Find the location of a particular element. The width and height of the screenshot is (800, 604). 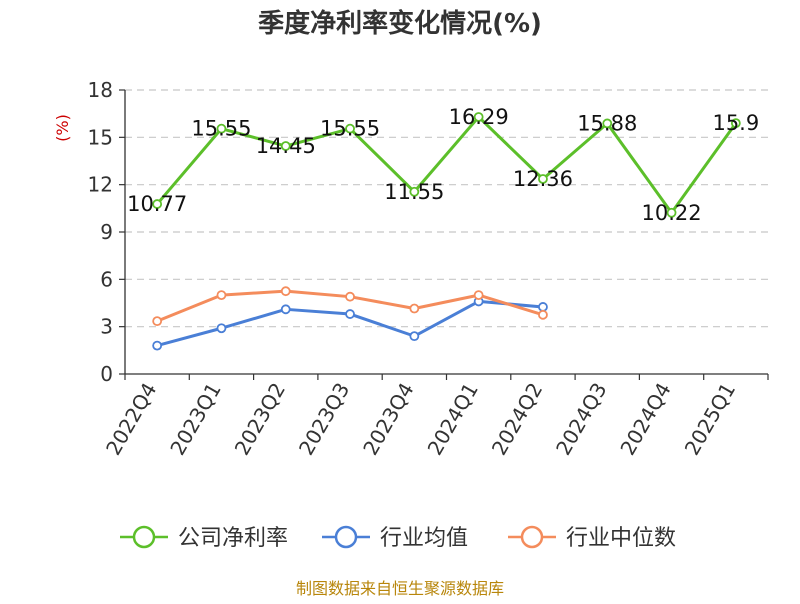

data-label: 15.88 is located at coordinates (607, 123).